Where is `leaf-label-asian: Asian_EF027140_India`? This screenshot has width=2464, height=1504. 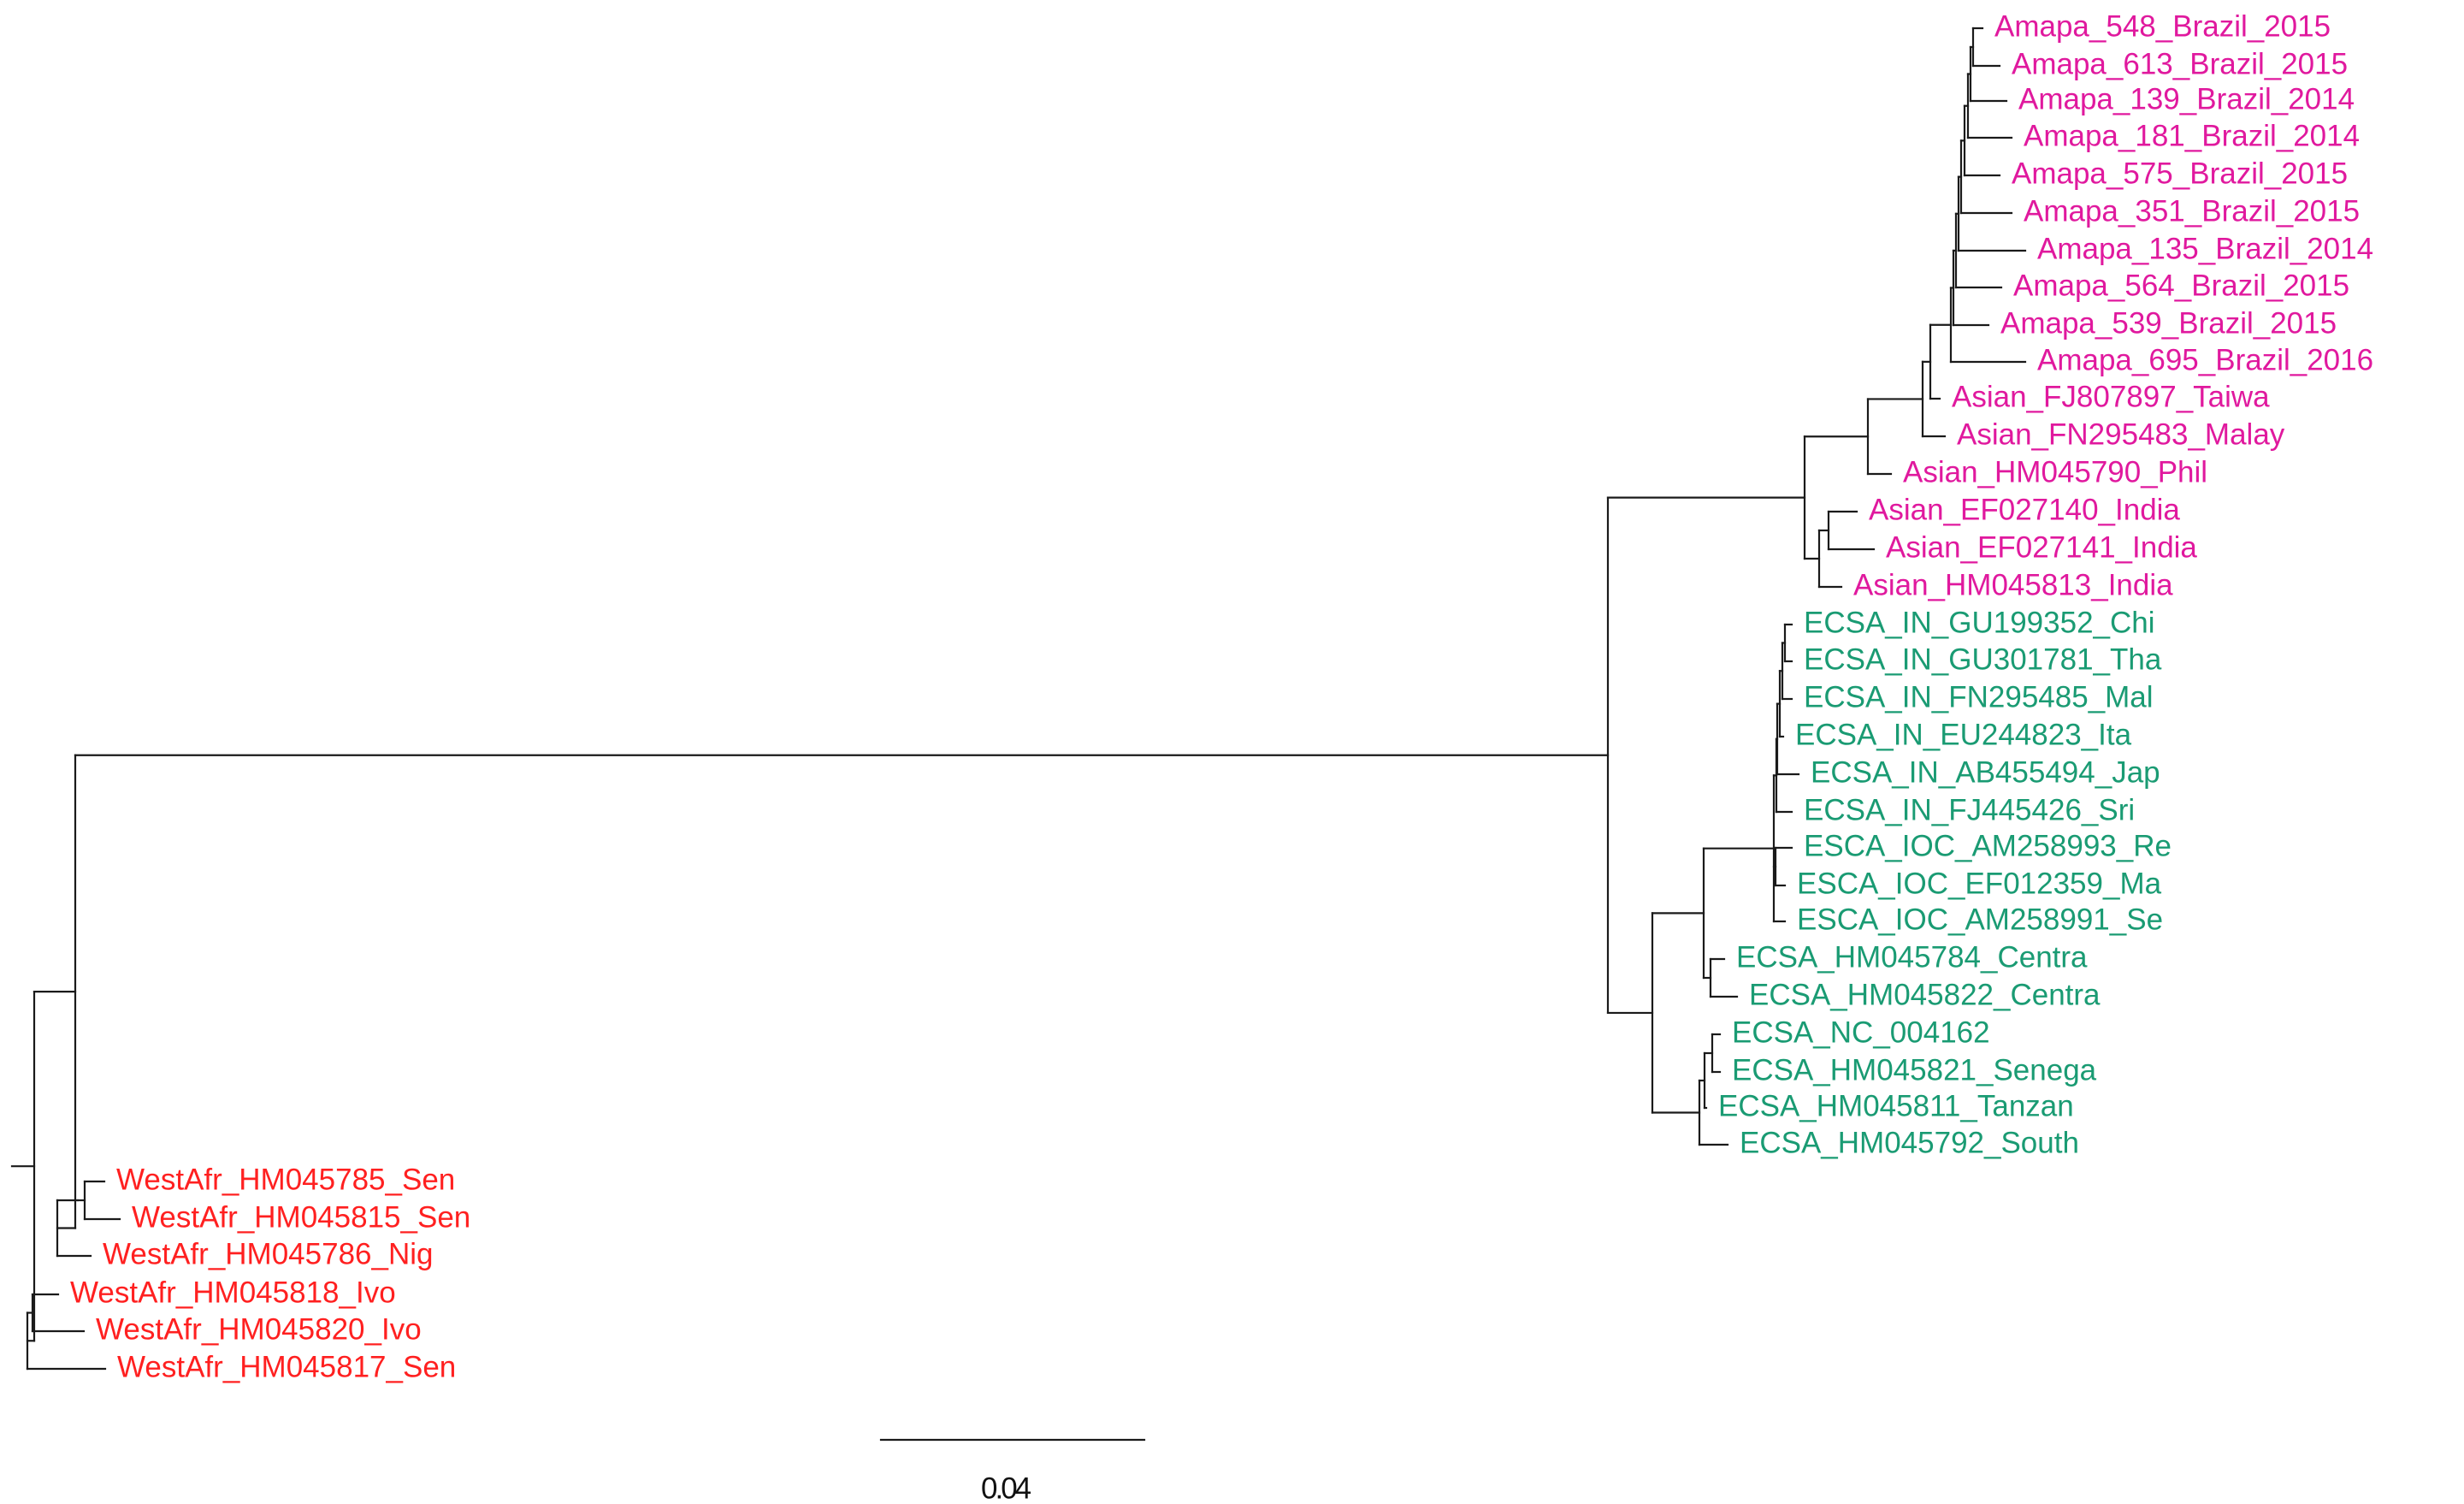 leaf-label-asian: Asian_EF027140_India is located at coordinates (2024, 509).